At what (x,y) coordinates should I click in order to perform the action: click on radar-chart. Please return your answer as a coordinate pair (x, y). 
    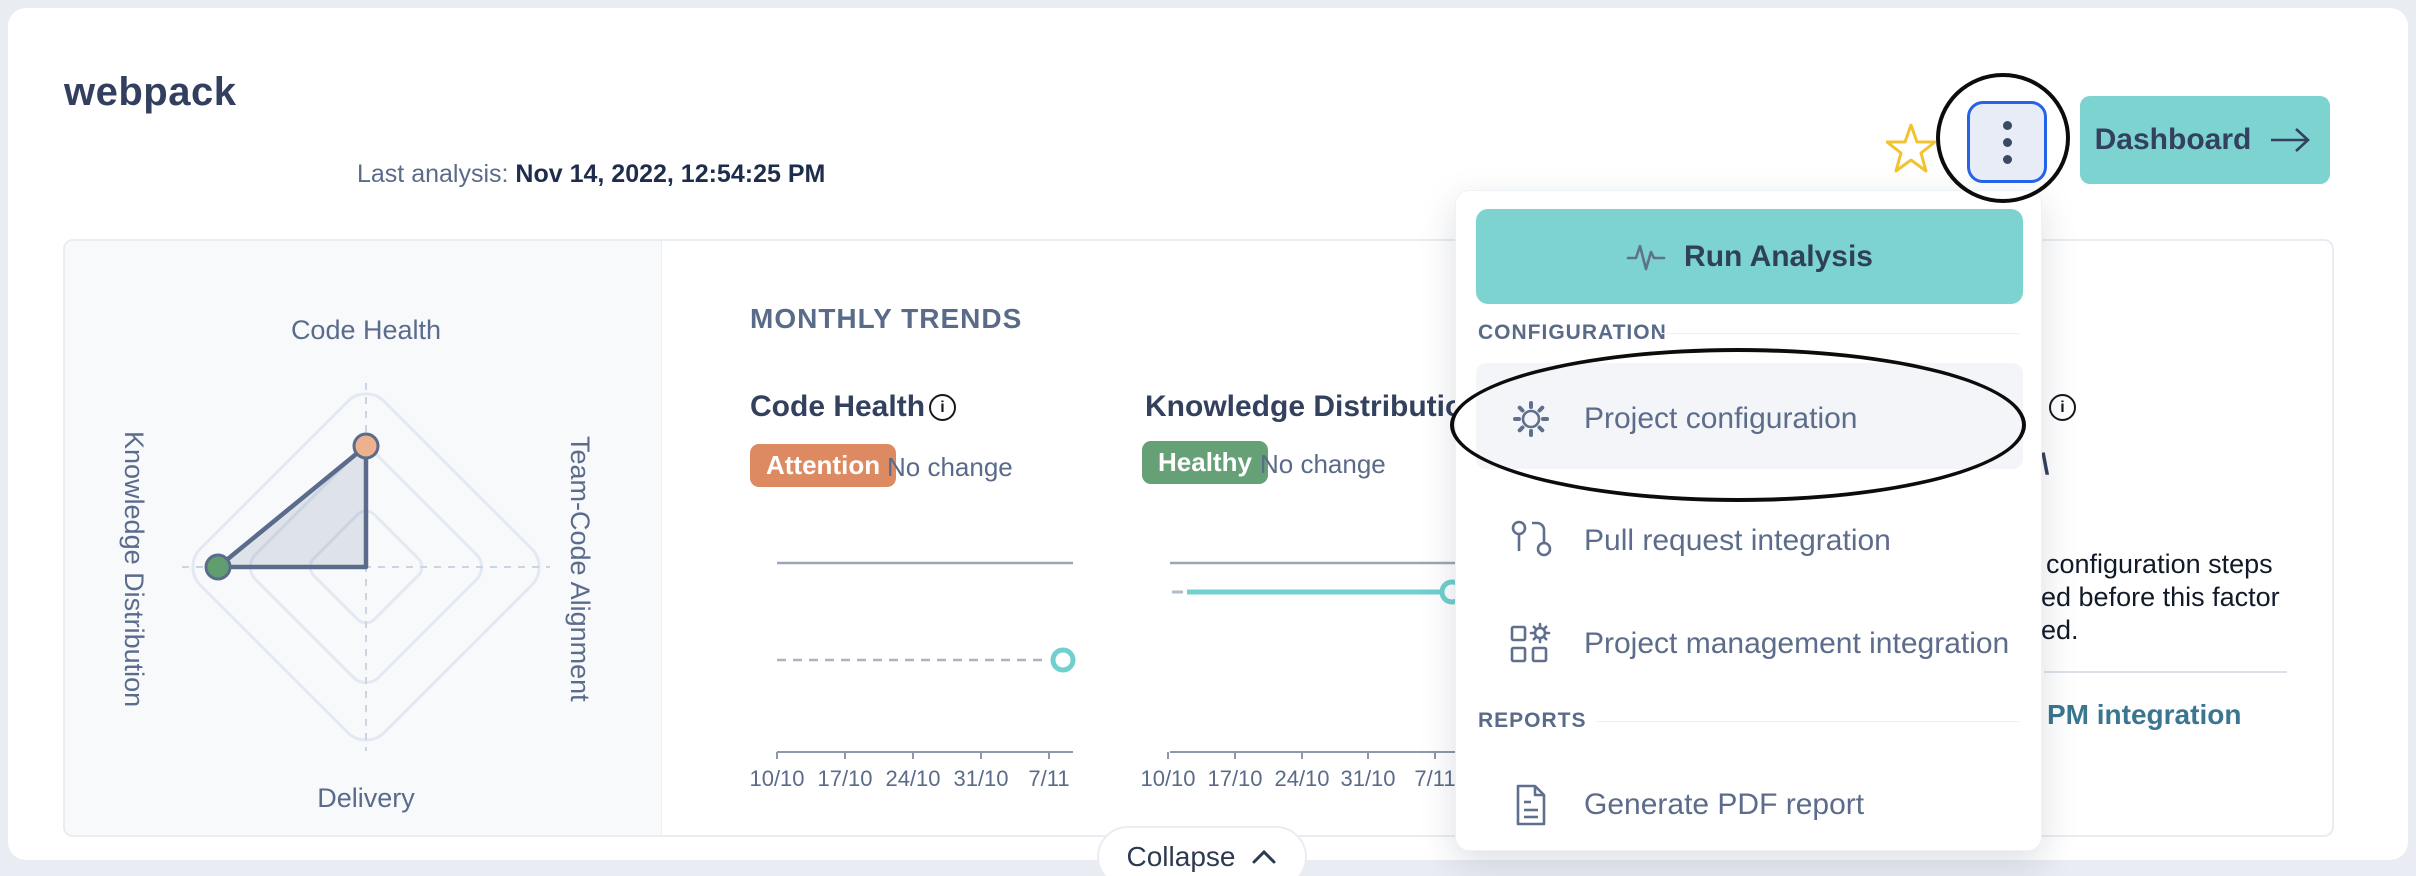
    Looking at the image, I should click on (366, 567).